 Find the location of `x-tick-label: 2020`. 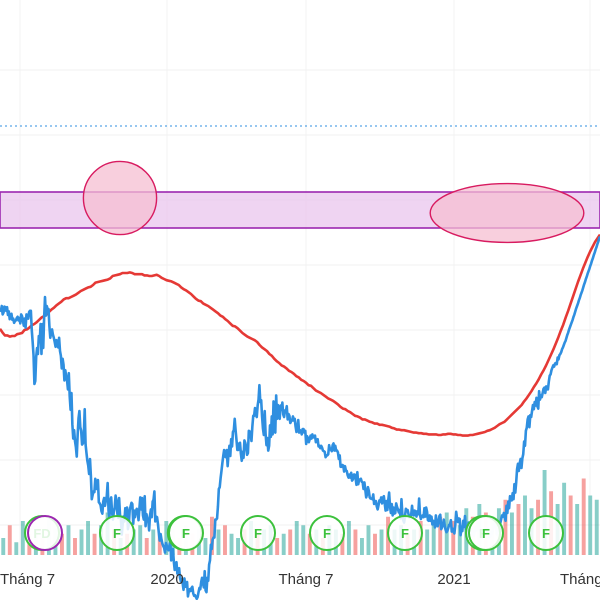

x-tick-label: 2020 is located at coordinates (166, 579).